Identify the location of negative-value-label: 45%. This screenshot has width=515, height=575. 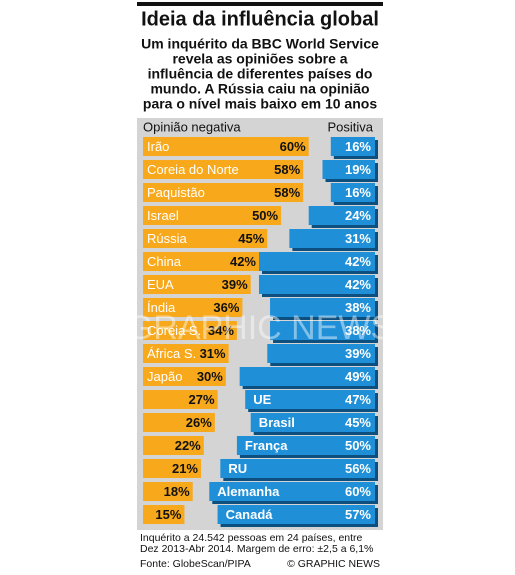
(251, 238).